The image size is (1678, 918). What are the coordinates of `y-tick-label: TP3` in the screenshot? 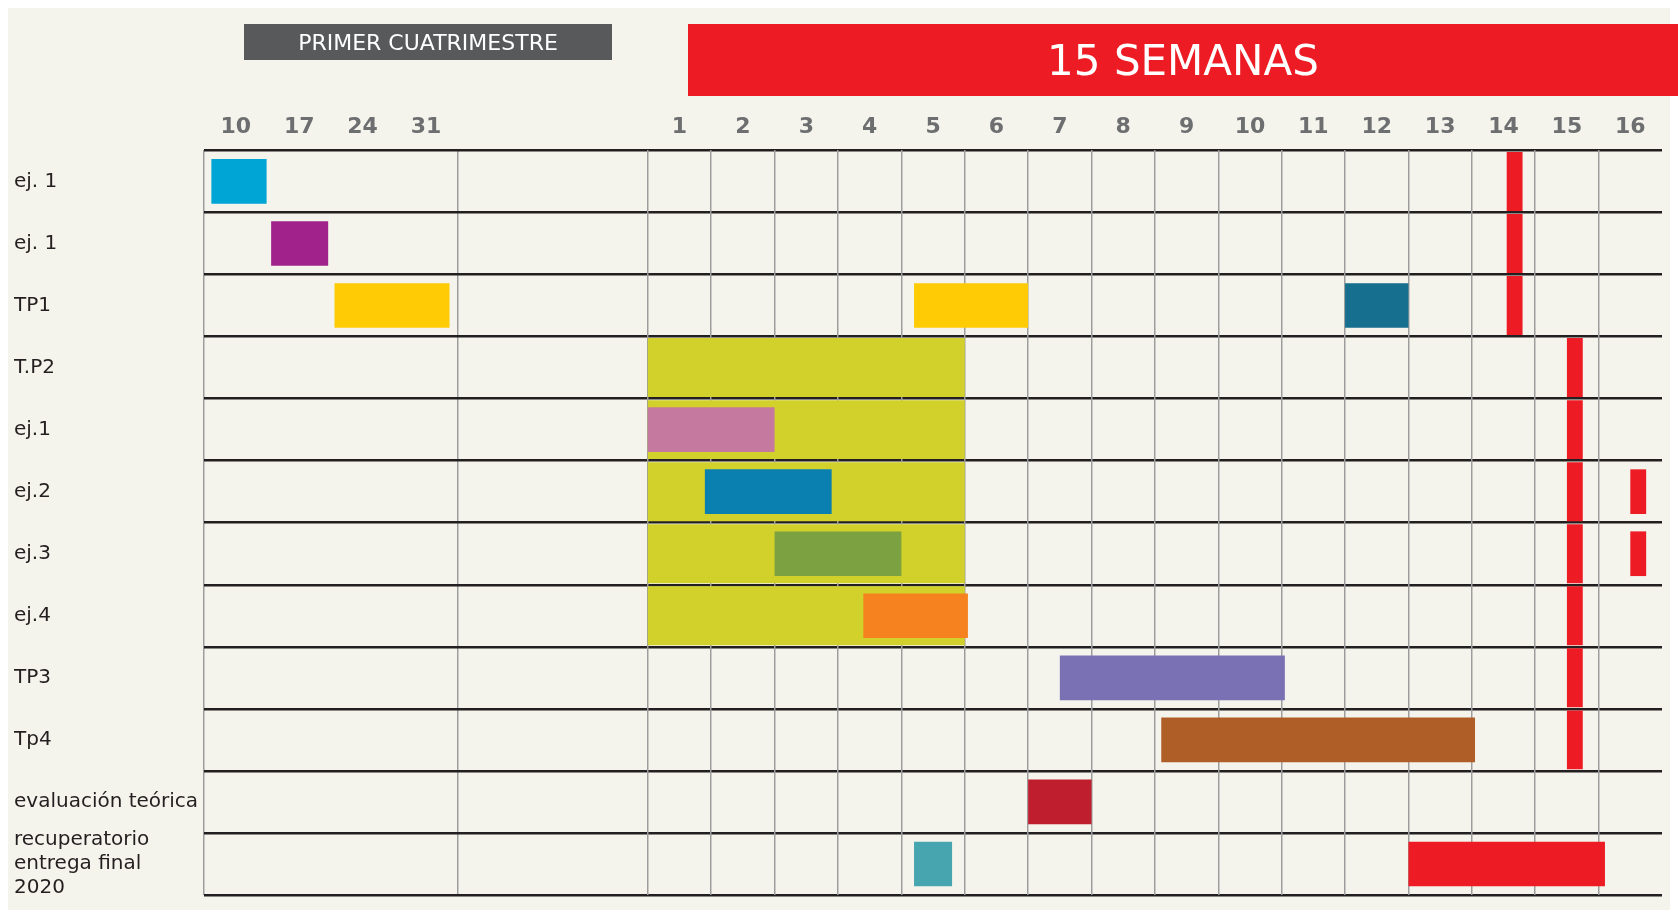 It's located at (32, 676).